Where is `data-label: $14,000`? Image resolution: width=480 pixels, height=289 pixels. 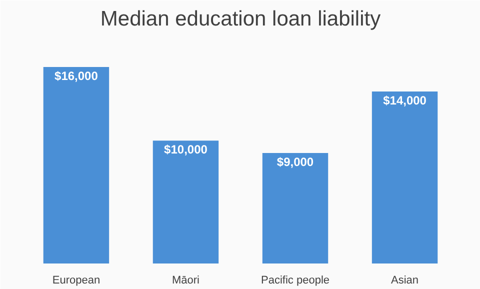 data-label: $14,000 is located at coordinates (405, 100).